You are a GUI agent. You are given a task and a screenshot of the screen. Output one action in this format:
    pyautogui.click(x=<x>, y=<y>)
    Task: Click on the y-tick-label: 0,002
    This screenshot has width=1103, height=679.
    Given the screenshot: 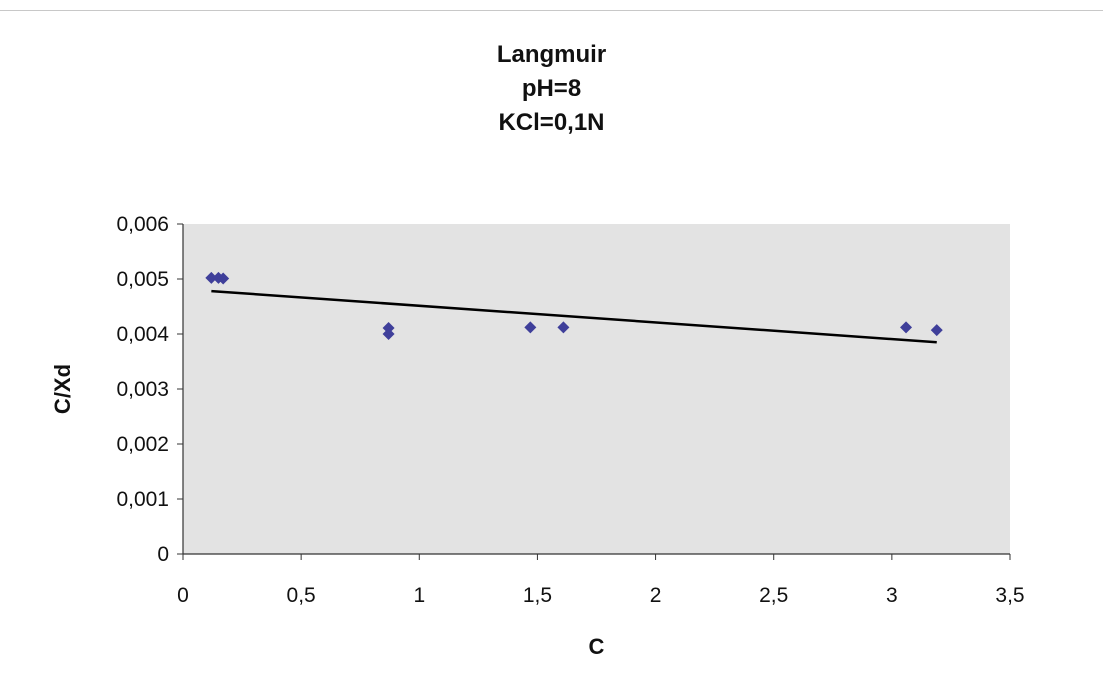 What is the action you would take?
    pyautogui.click(x=142, y=444)
    